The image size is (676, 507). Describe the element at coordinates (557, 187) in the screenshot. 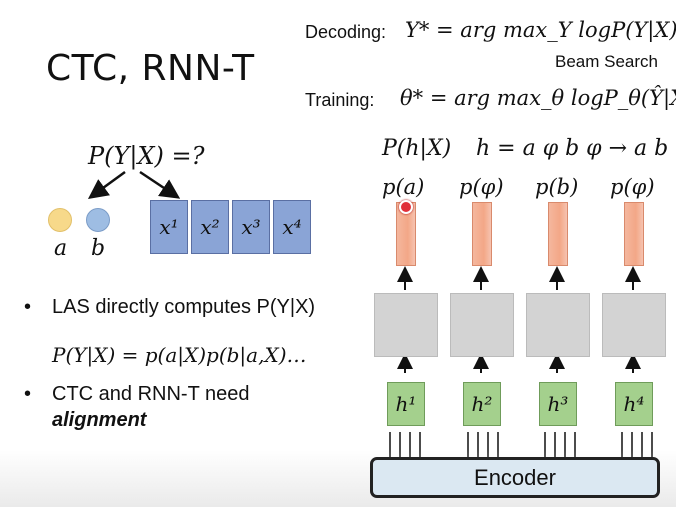

I see `output-label-3: p(b)` at that location.